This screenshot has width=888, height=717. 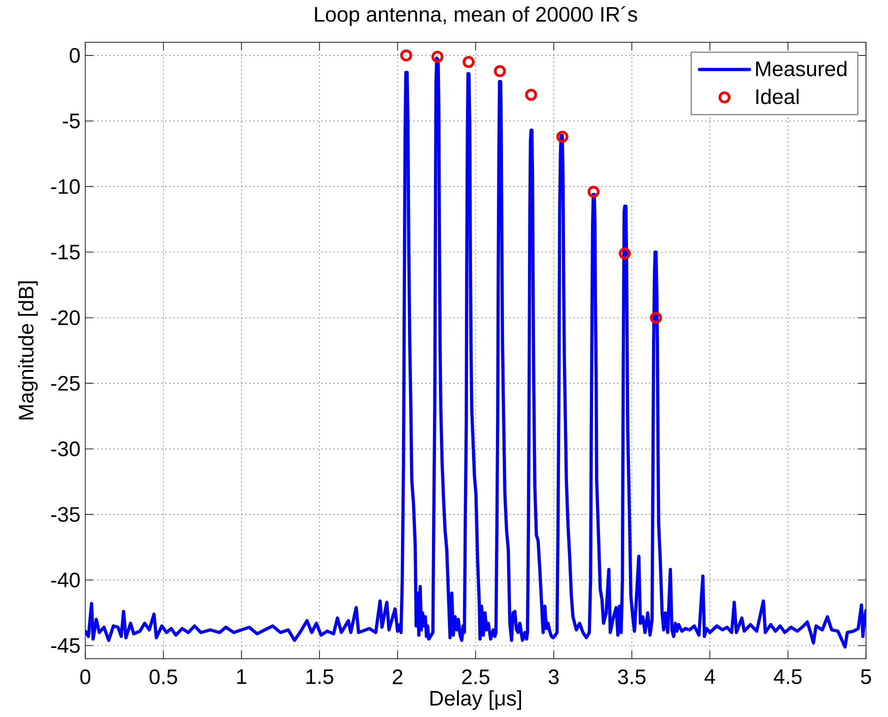 I want to click on x-tick-label: 4, so click(x=710, y=676).